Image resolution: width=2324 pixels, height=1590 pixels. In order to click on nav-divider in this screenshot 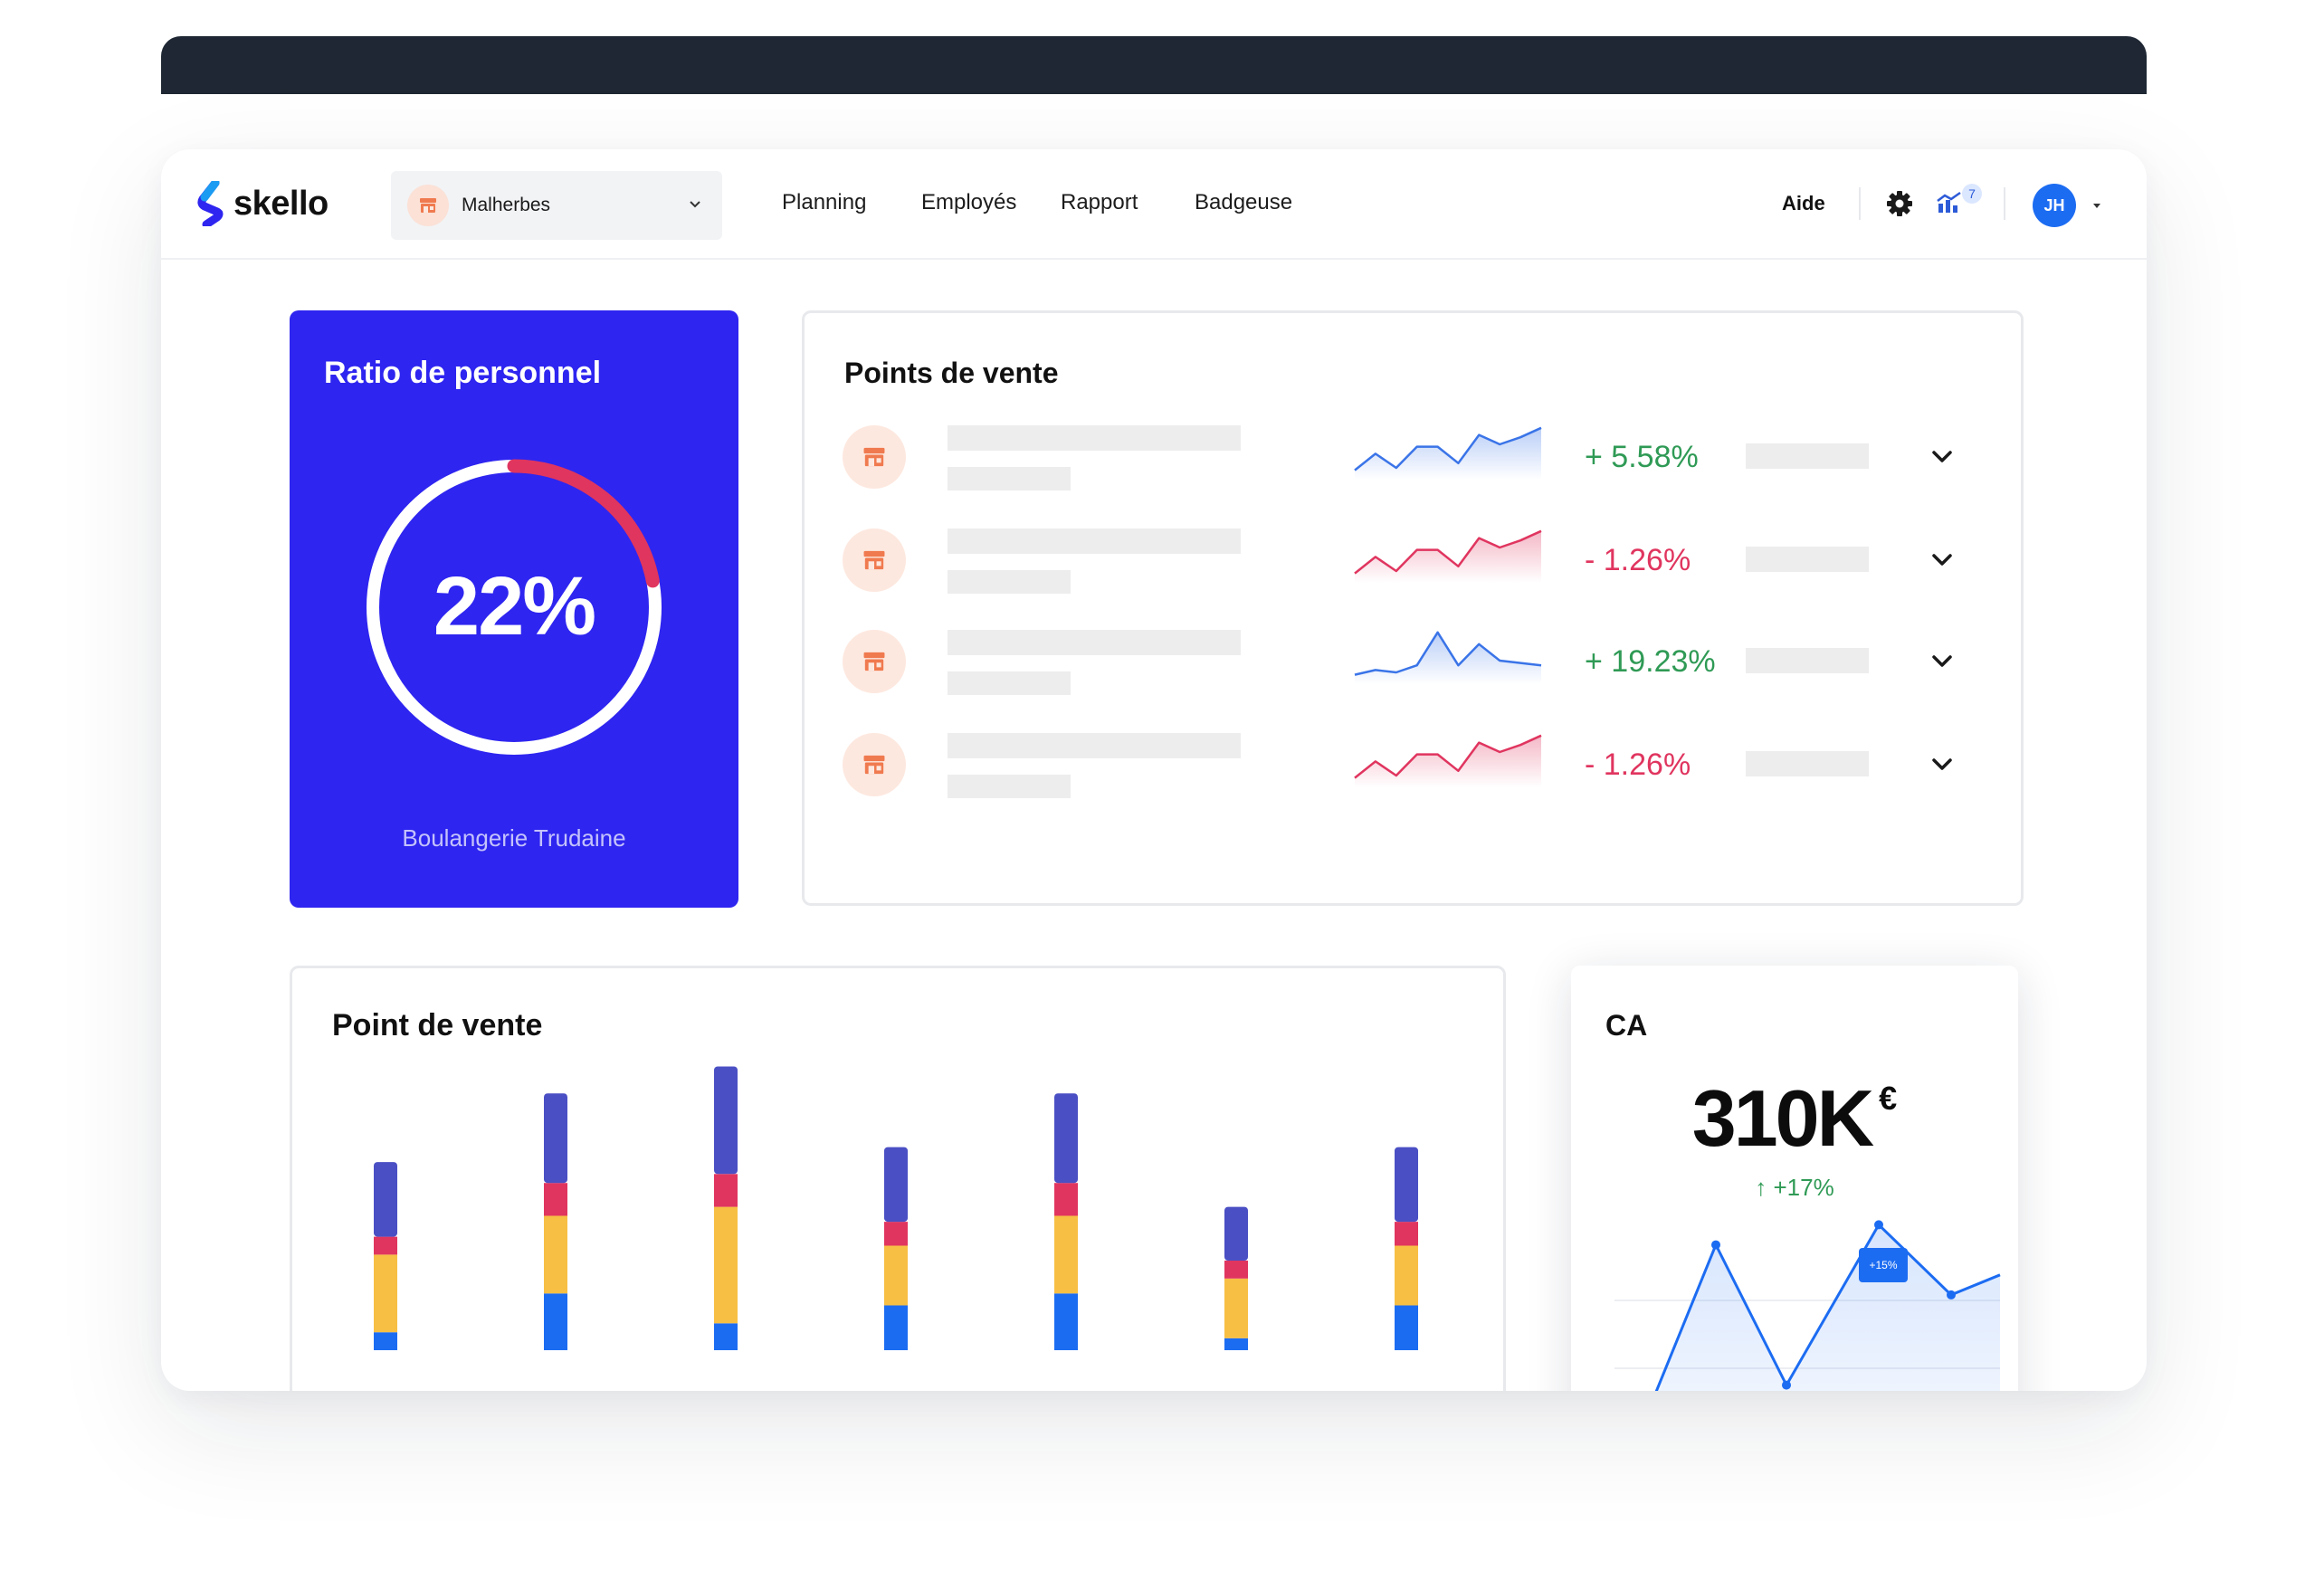, I will do `click(1860, 204)`.